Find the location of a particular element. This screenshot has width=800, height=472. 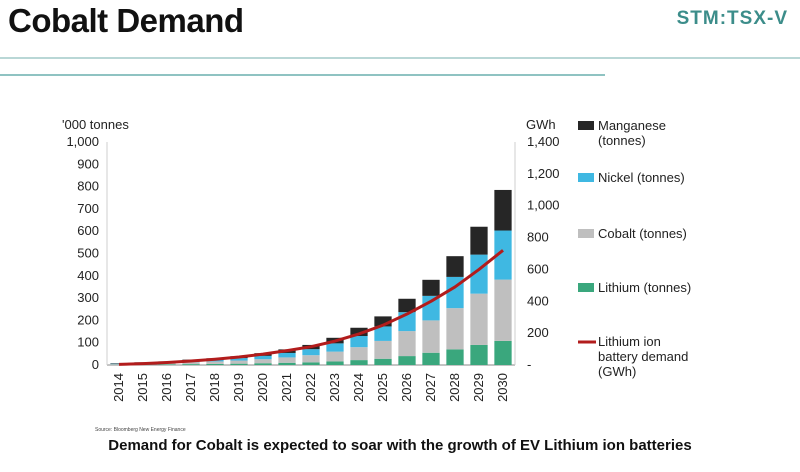

bar-nickel-tonnes-2030 is located at coordinates (503, 255).